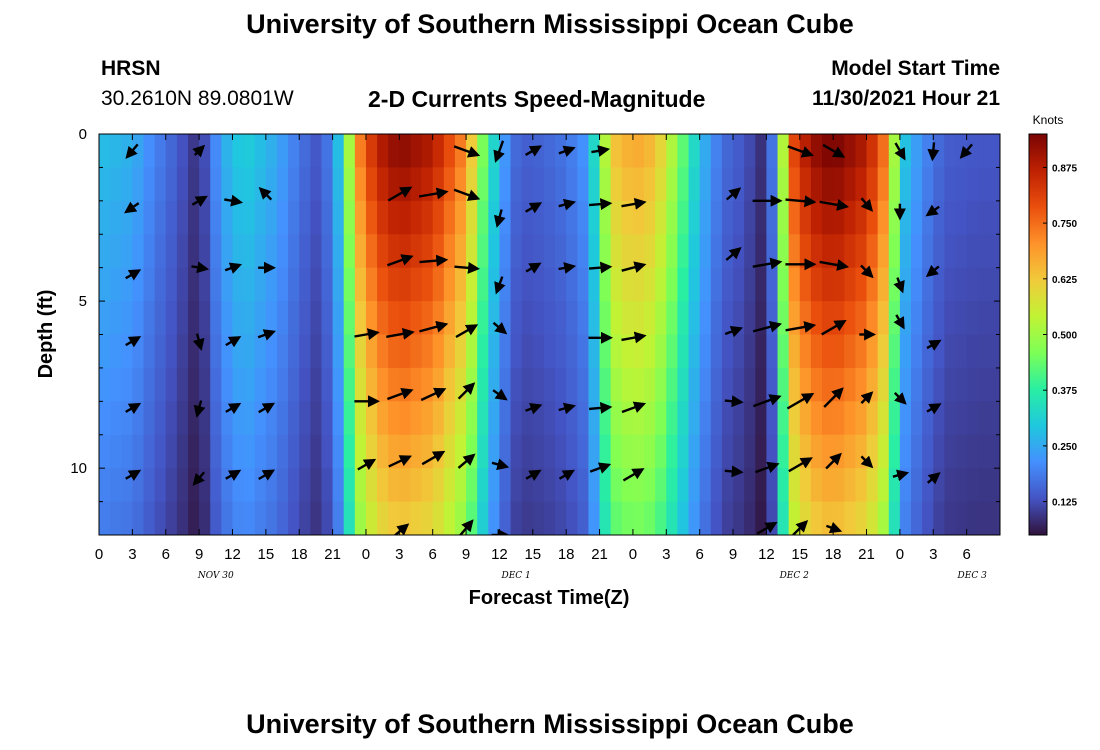 Image resolution: width=1100 pixels, height=750 pixels. Describe the element at coordinates (332, 554) in the screenshot. I see `x-tick-label: 21` at that location.